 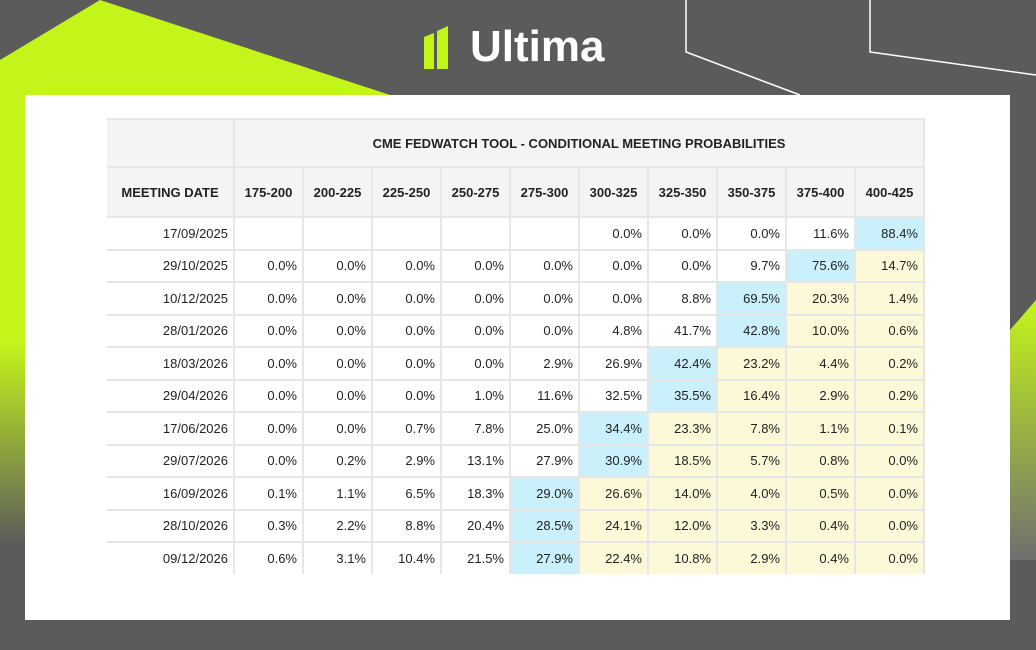 What do you see at coordinates (613, 363) in the screenshot?
I see `probability-cell: 26.9%` at bounding box center [613, 363].